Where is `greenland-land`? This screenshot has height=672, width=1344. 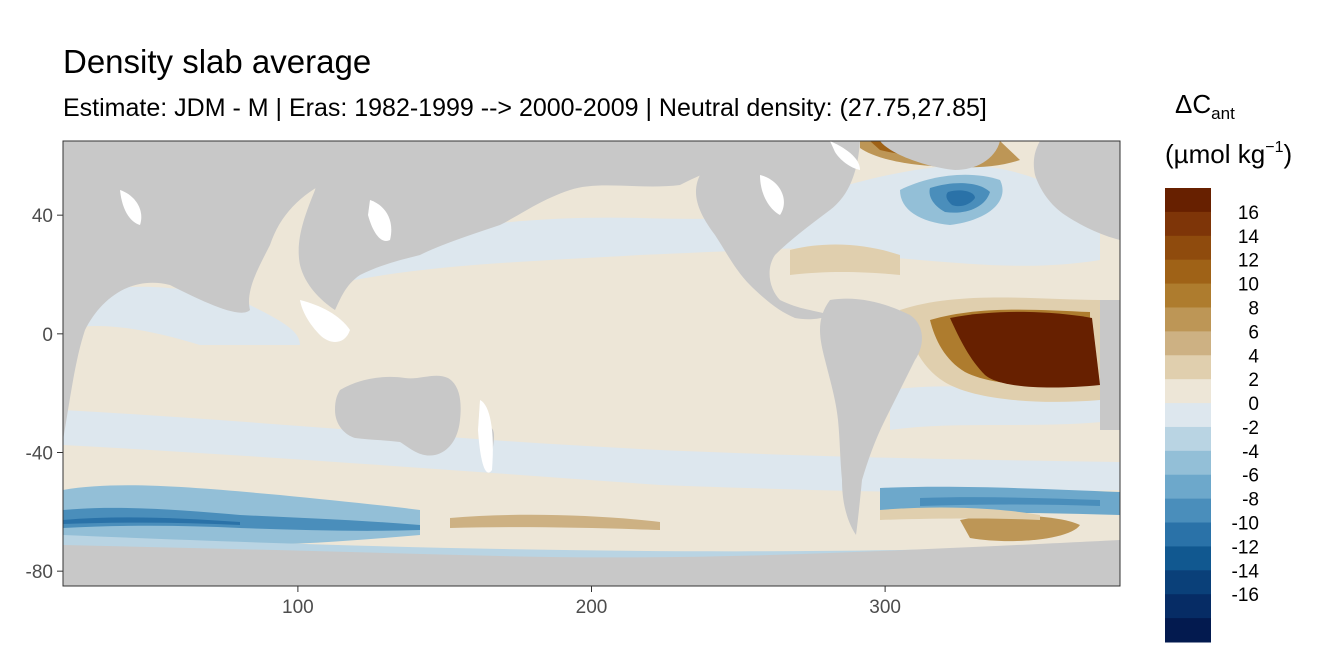 greenland-land is located at coordinates (940, 155).